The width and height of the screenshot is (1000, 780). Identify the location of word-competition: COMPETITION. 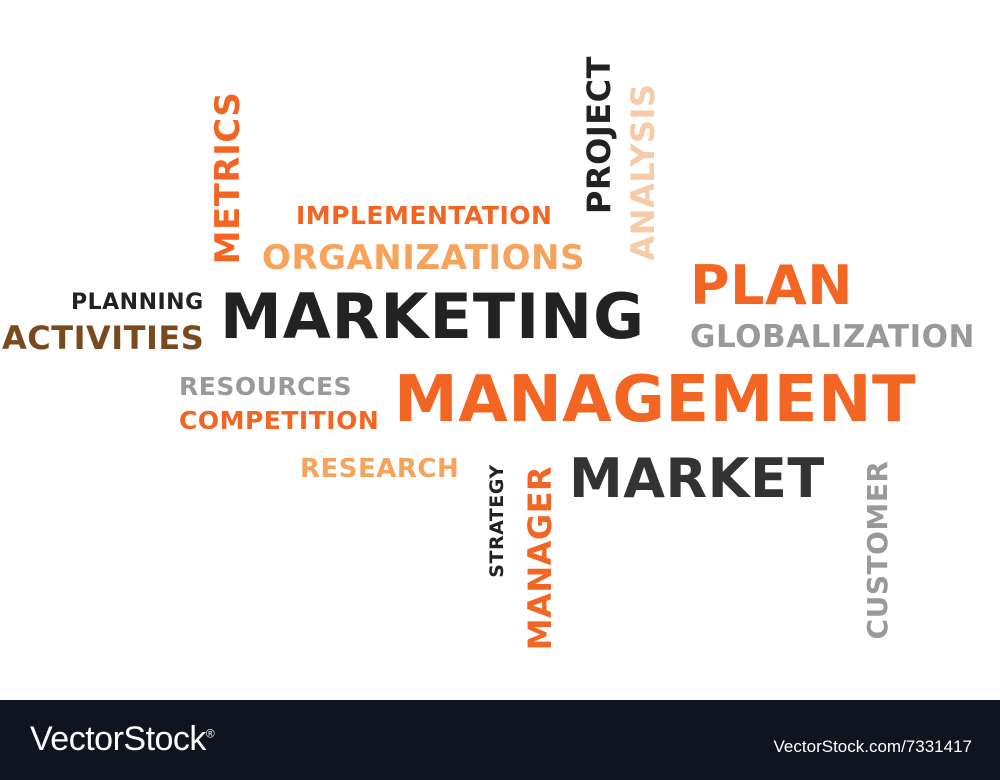
(279, 420).